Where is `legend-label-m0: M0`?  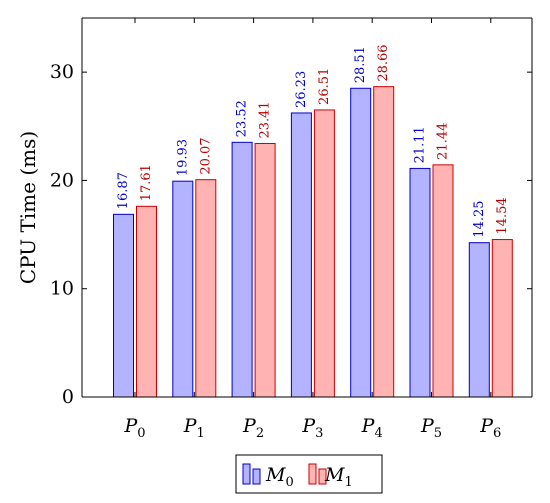 legend-label-m0: M0 is located at coordinates (279, 477).